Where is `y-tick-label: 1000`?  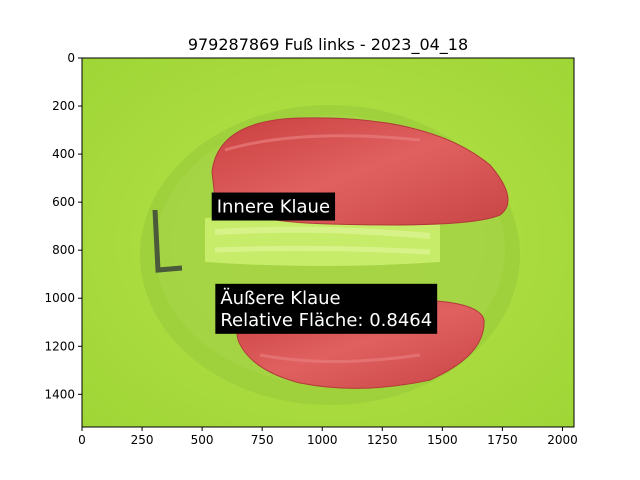 y-tick-label: 1000 is located at coordinates (59, 298).